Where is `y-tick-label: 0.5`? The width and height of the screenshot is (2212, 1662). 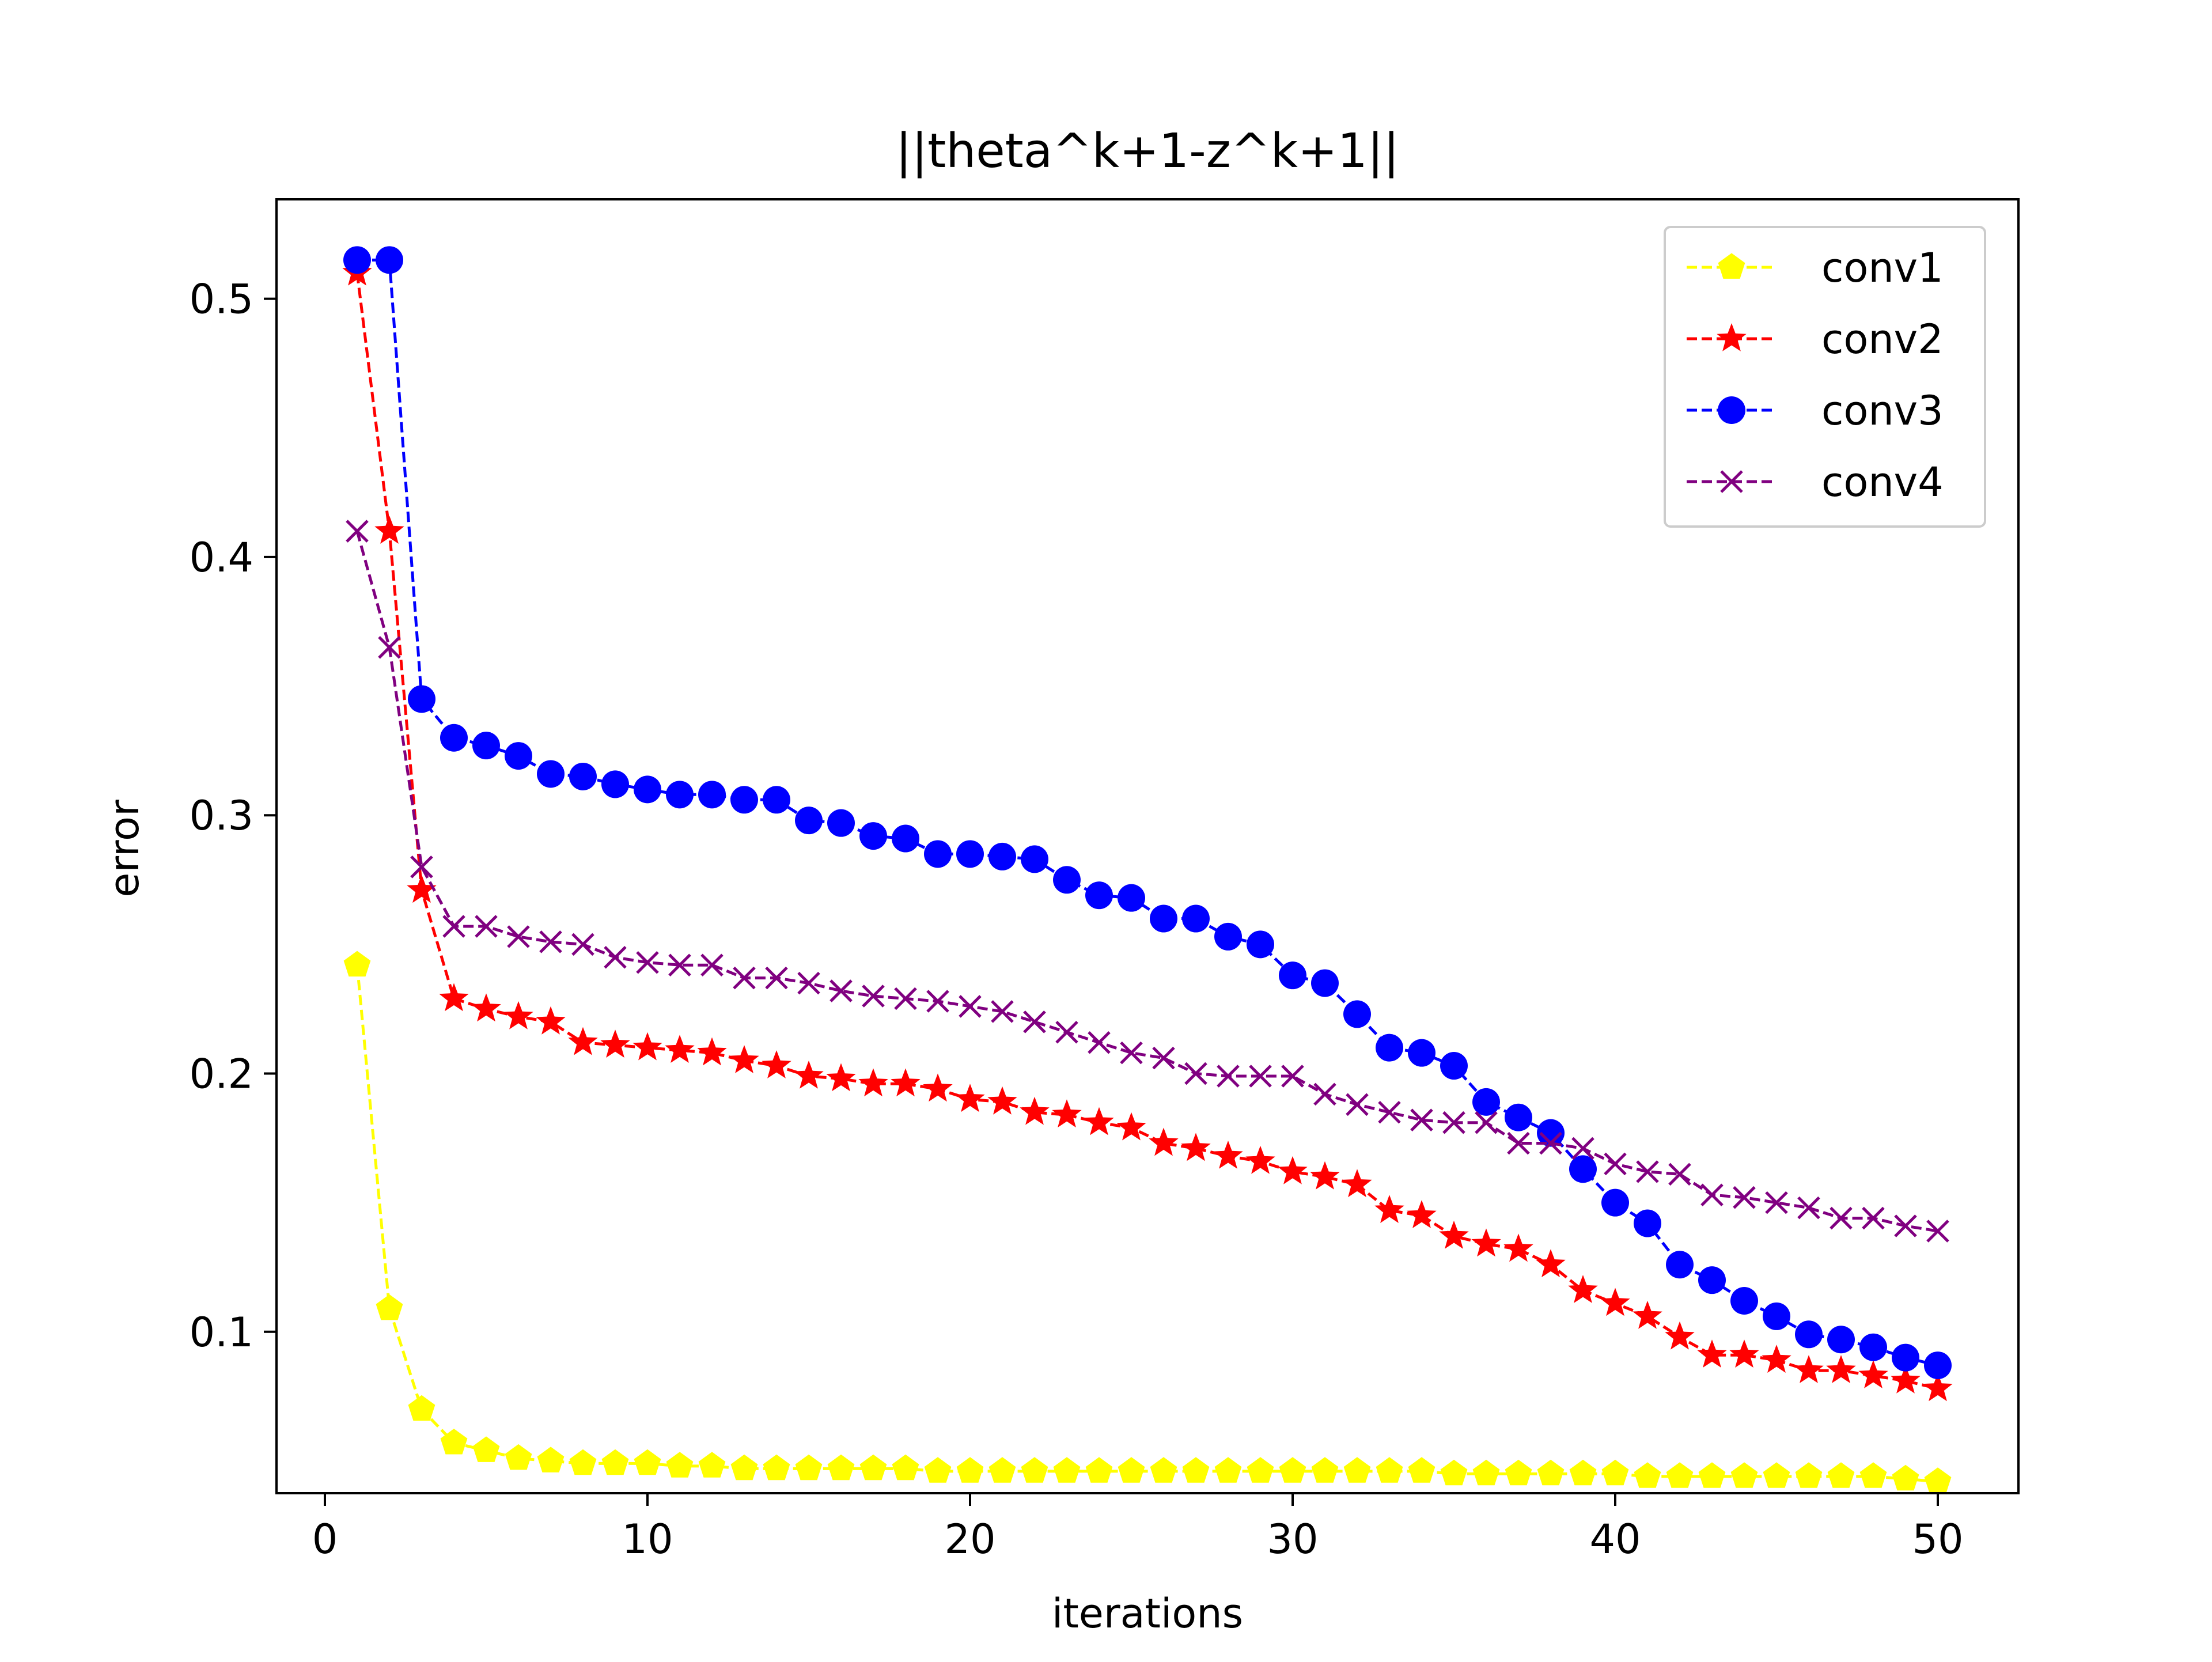
y-tick-label: 0.5 is located at coordinates (221, 299).